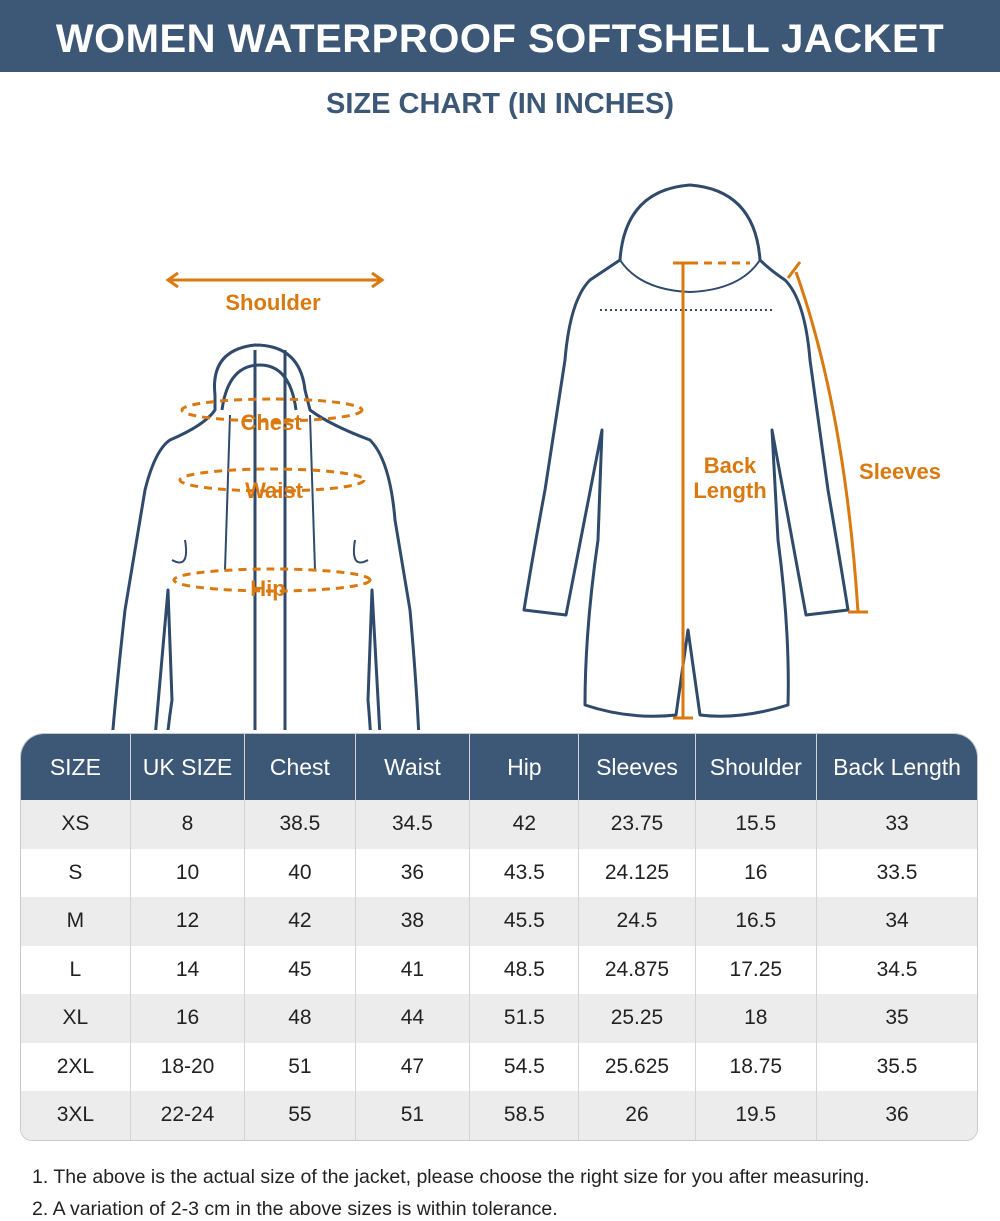  I want to click on subtitle: SIZE CHART (IN INCHES), so click(500, 104).